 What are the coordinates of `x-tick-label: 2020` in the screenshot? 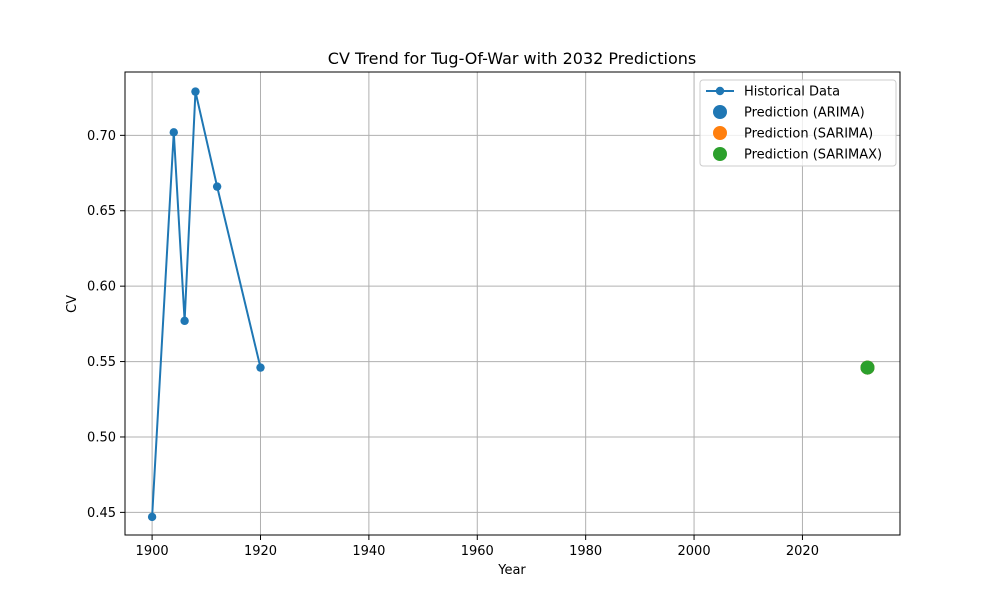 It's located at (802, 551).